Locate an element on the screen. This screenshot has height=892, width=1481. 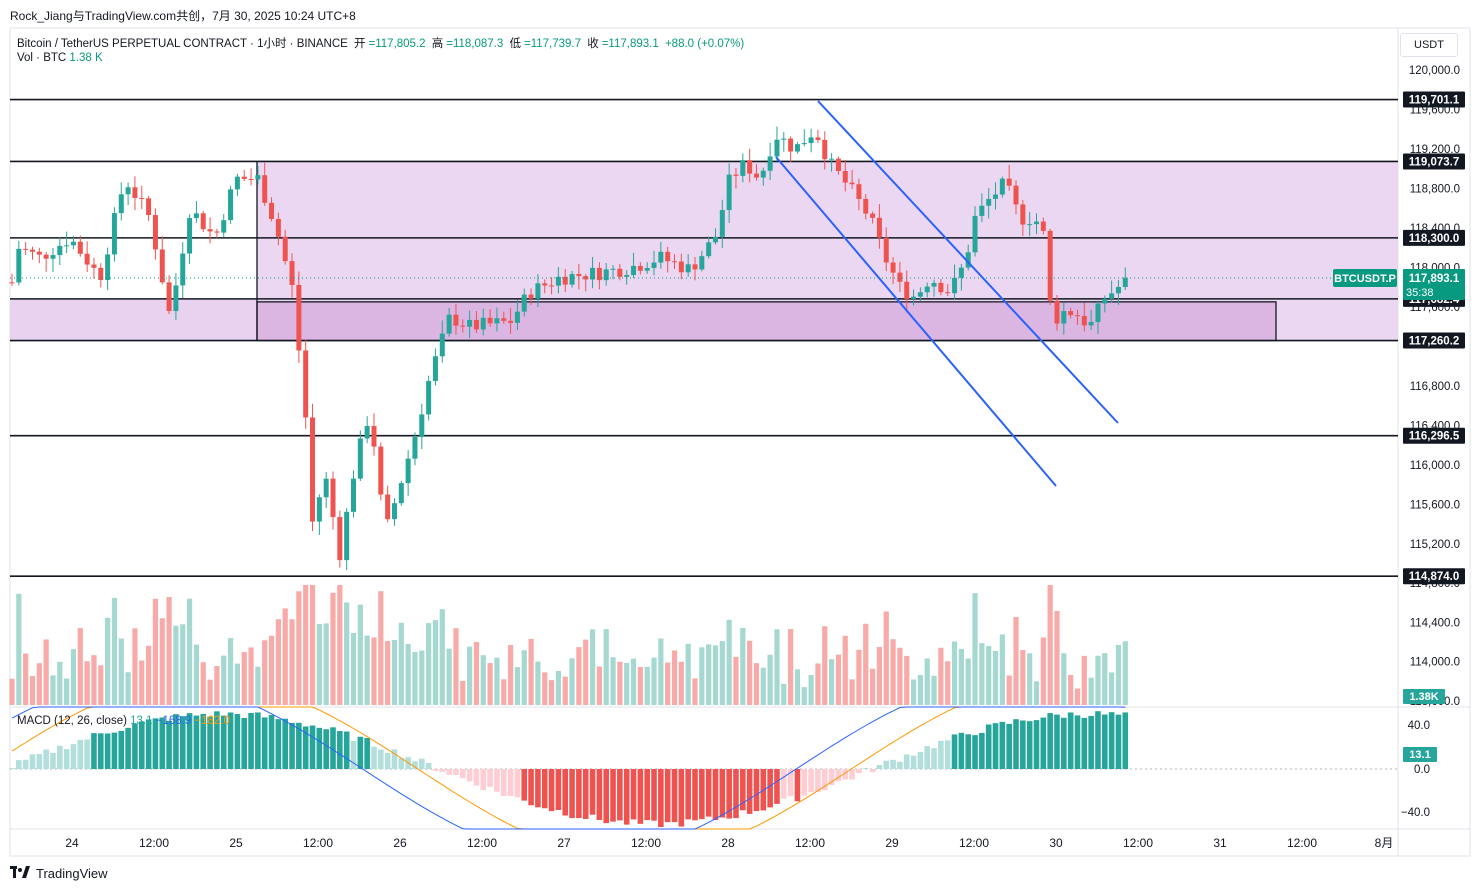
high-label: 高 is located at coordinates (437, 44).